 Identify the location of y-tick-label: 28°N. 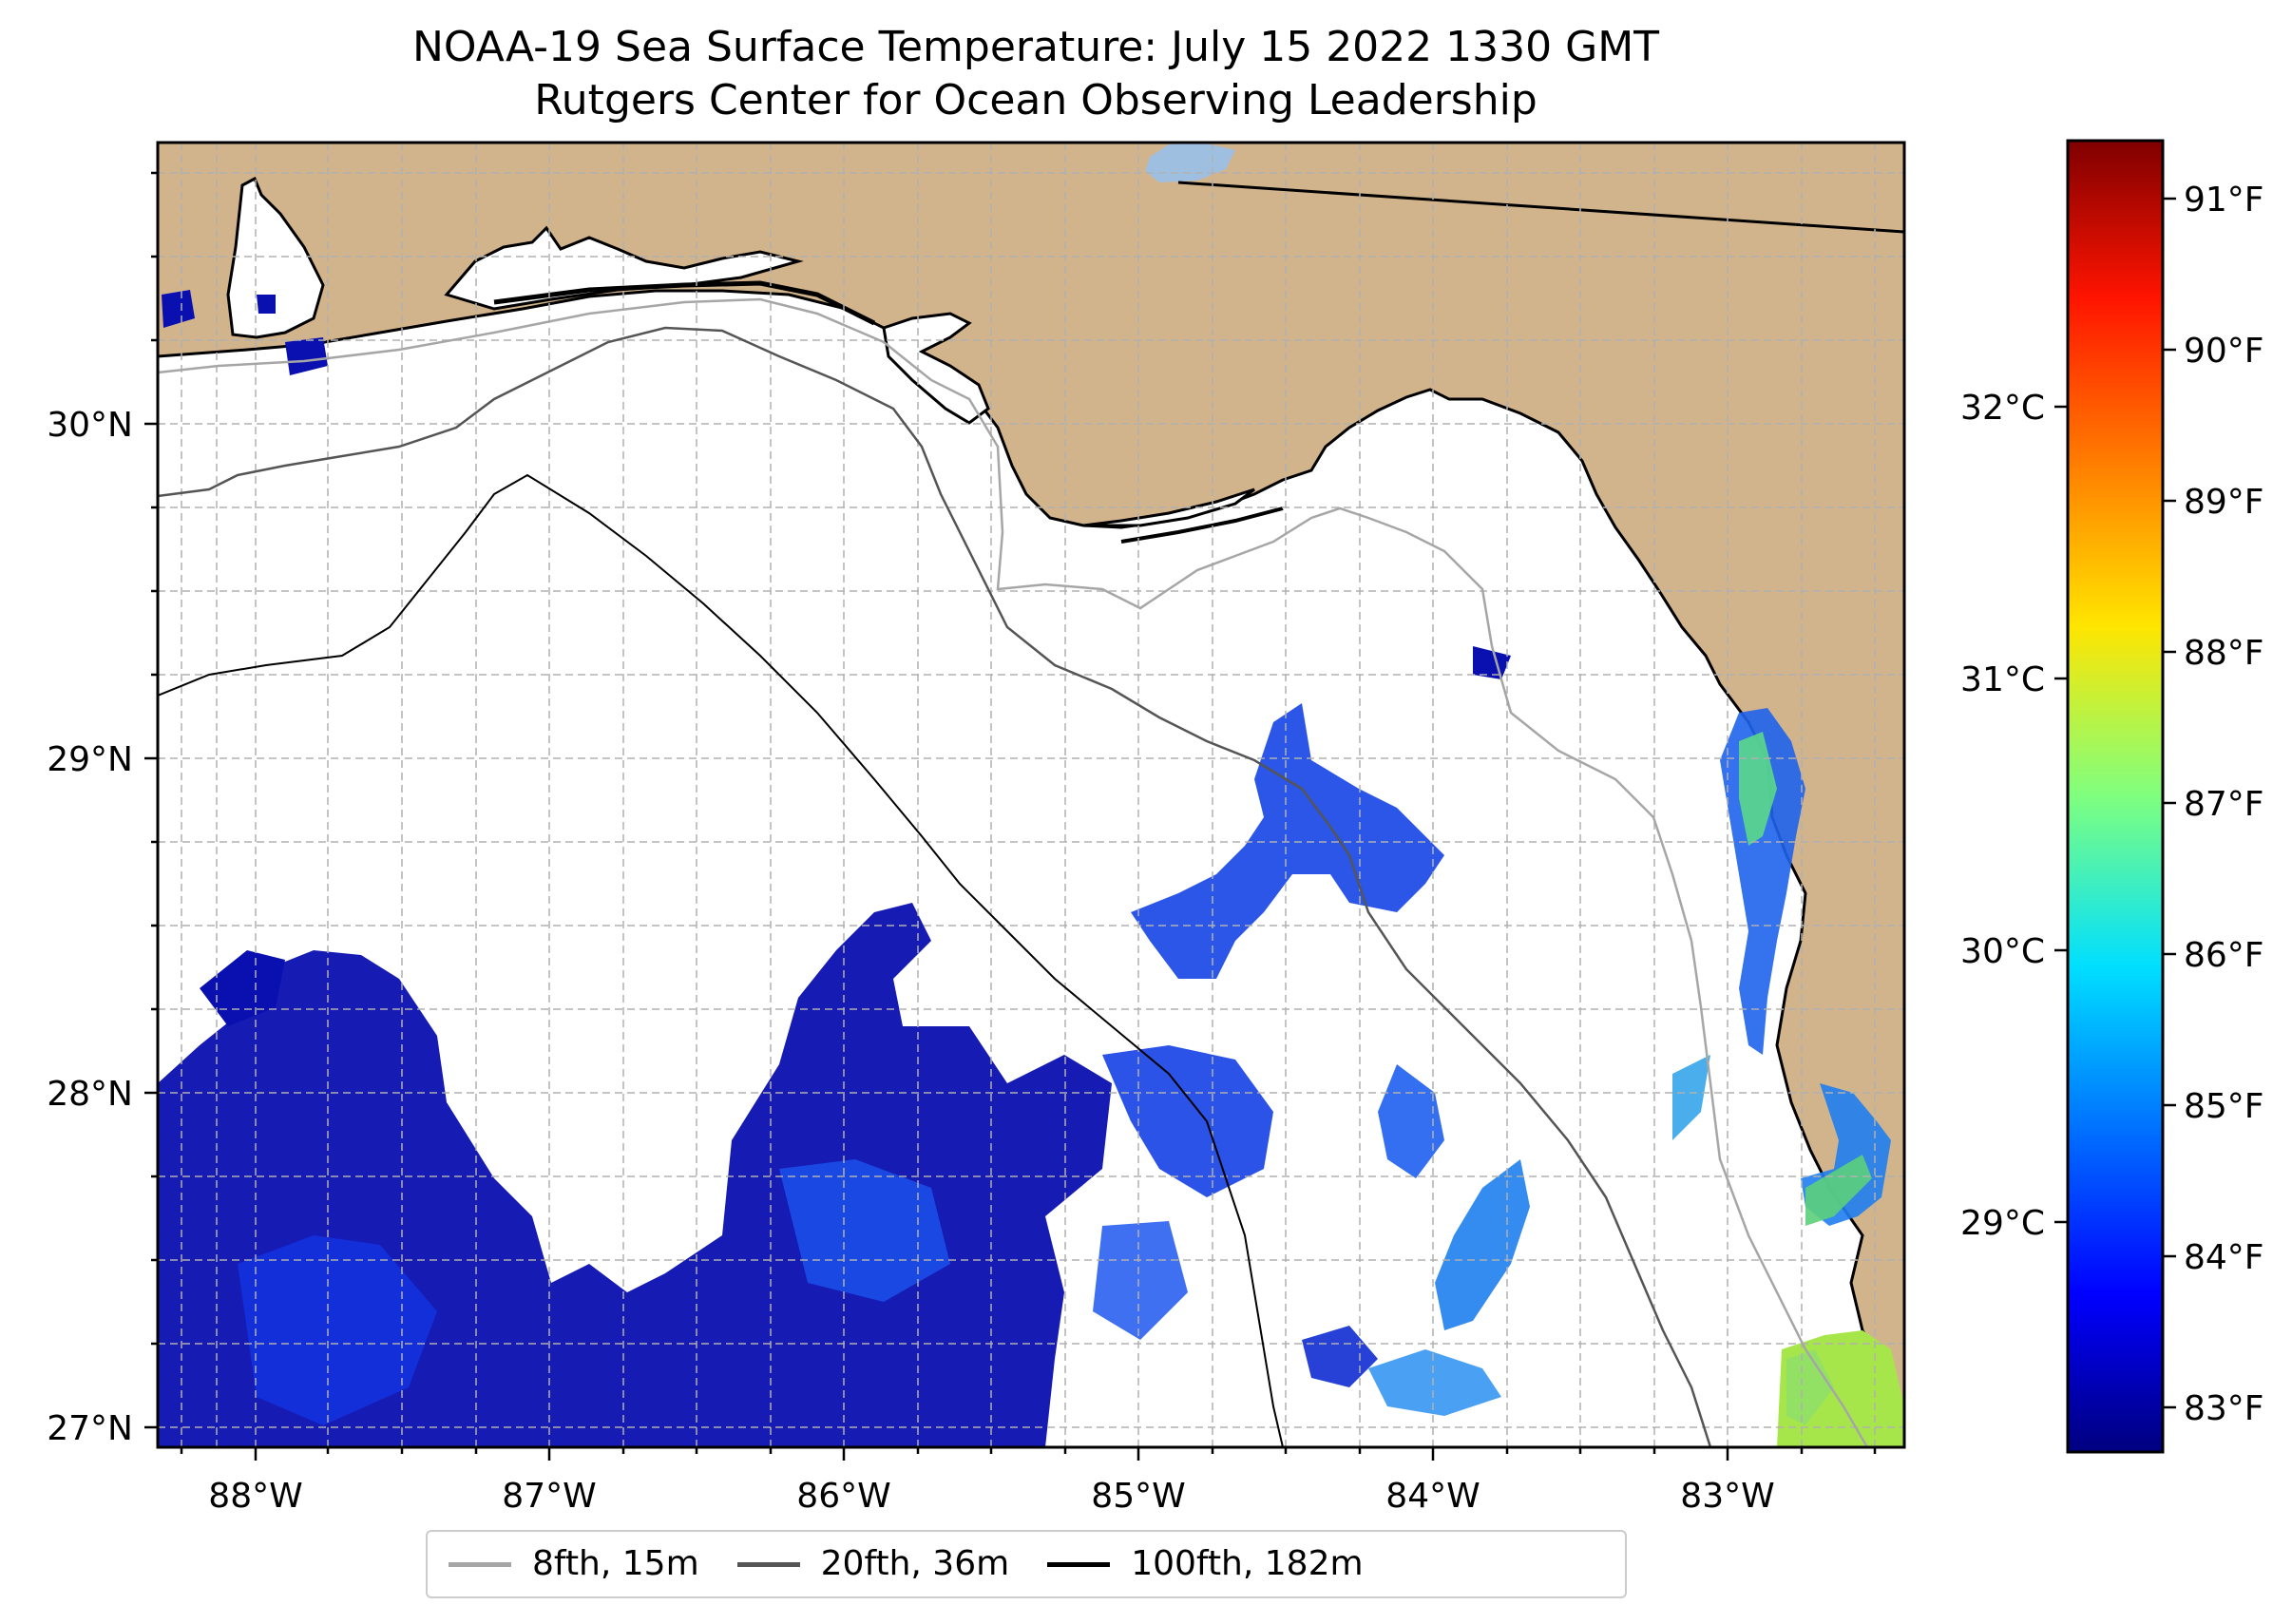
(90, 1094).